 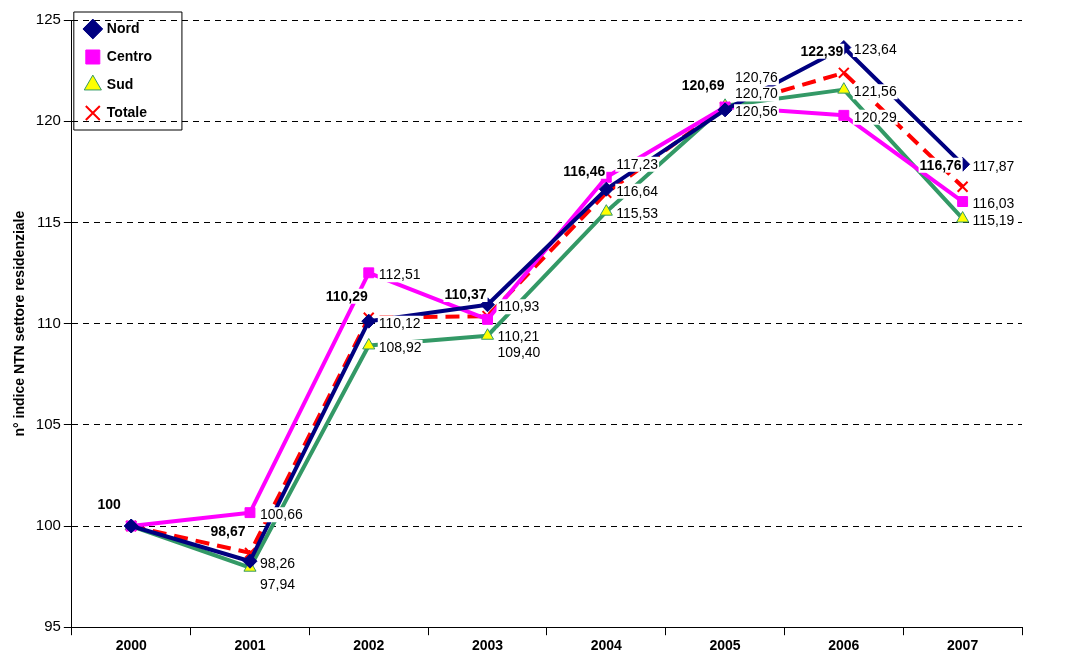 What do you see at coordinates (637, 190) in the screenshot?
I see `data-label: 116,64` at bounding box center [637, 190].